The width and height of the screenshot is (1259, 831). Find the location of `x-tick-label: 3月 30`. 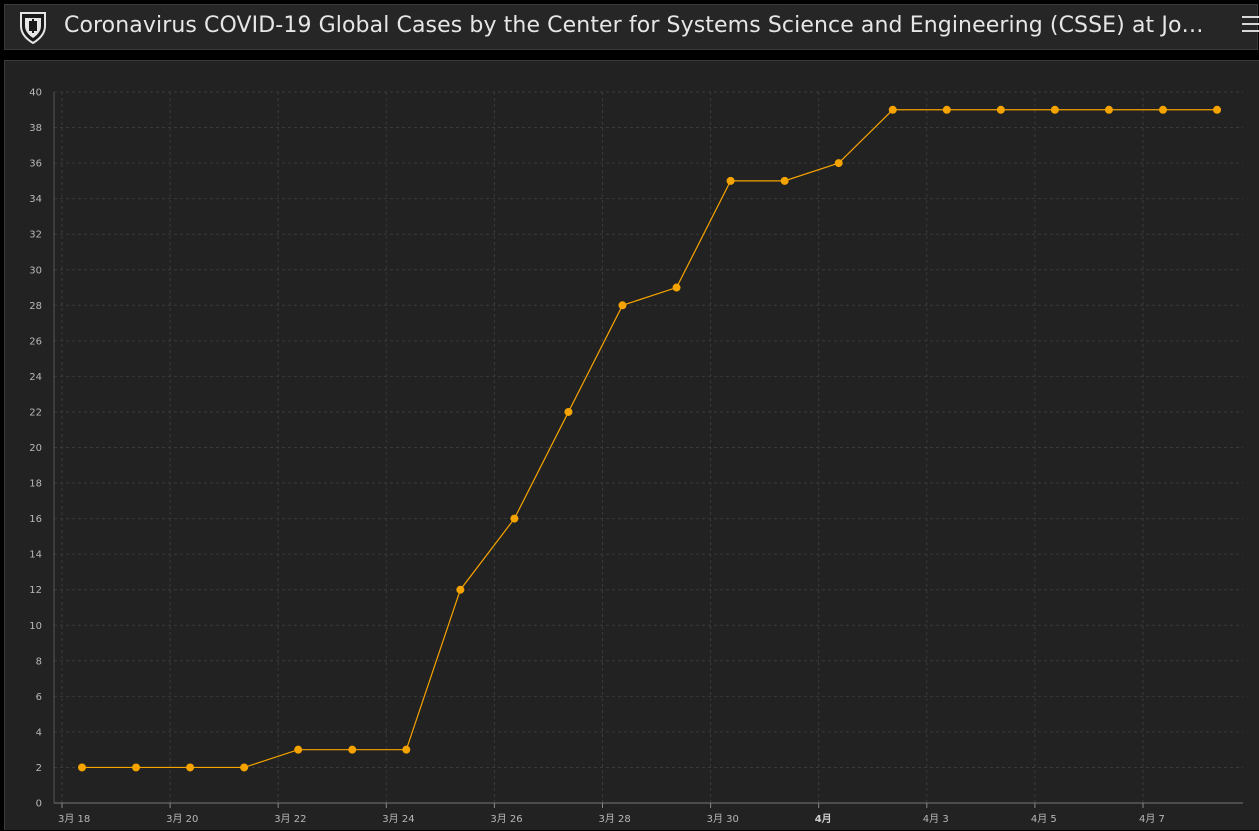

x-tick-label: 3月 30 is located at coordinates (723, 819).